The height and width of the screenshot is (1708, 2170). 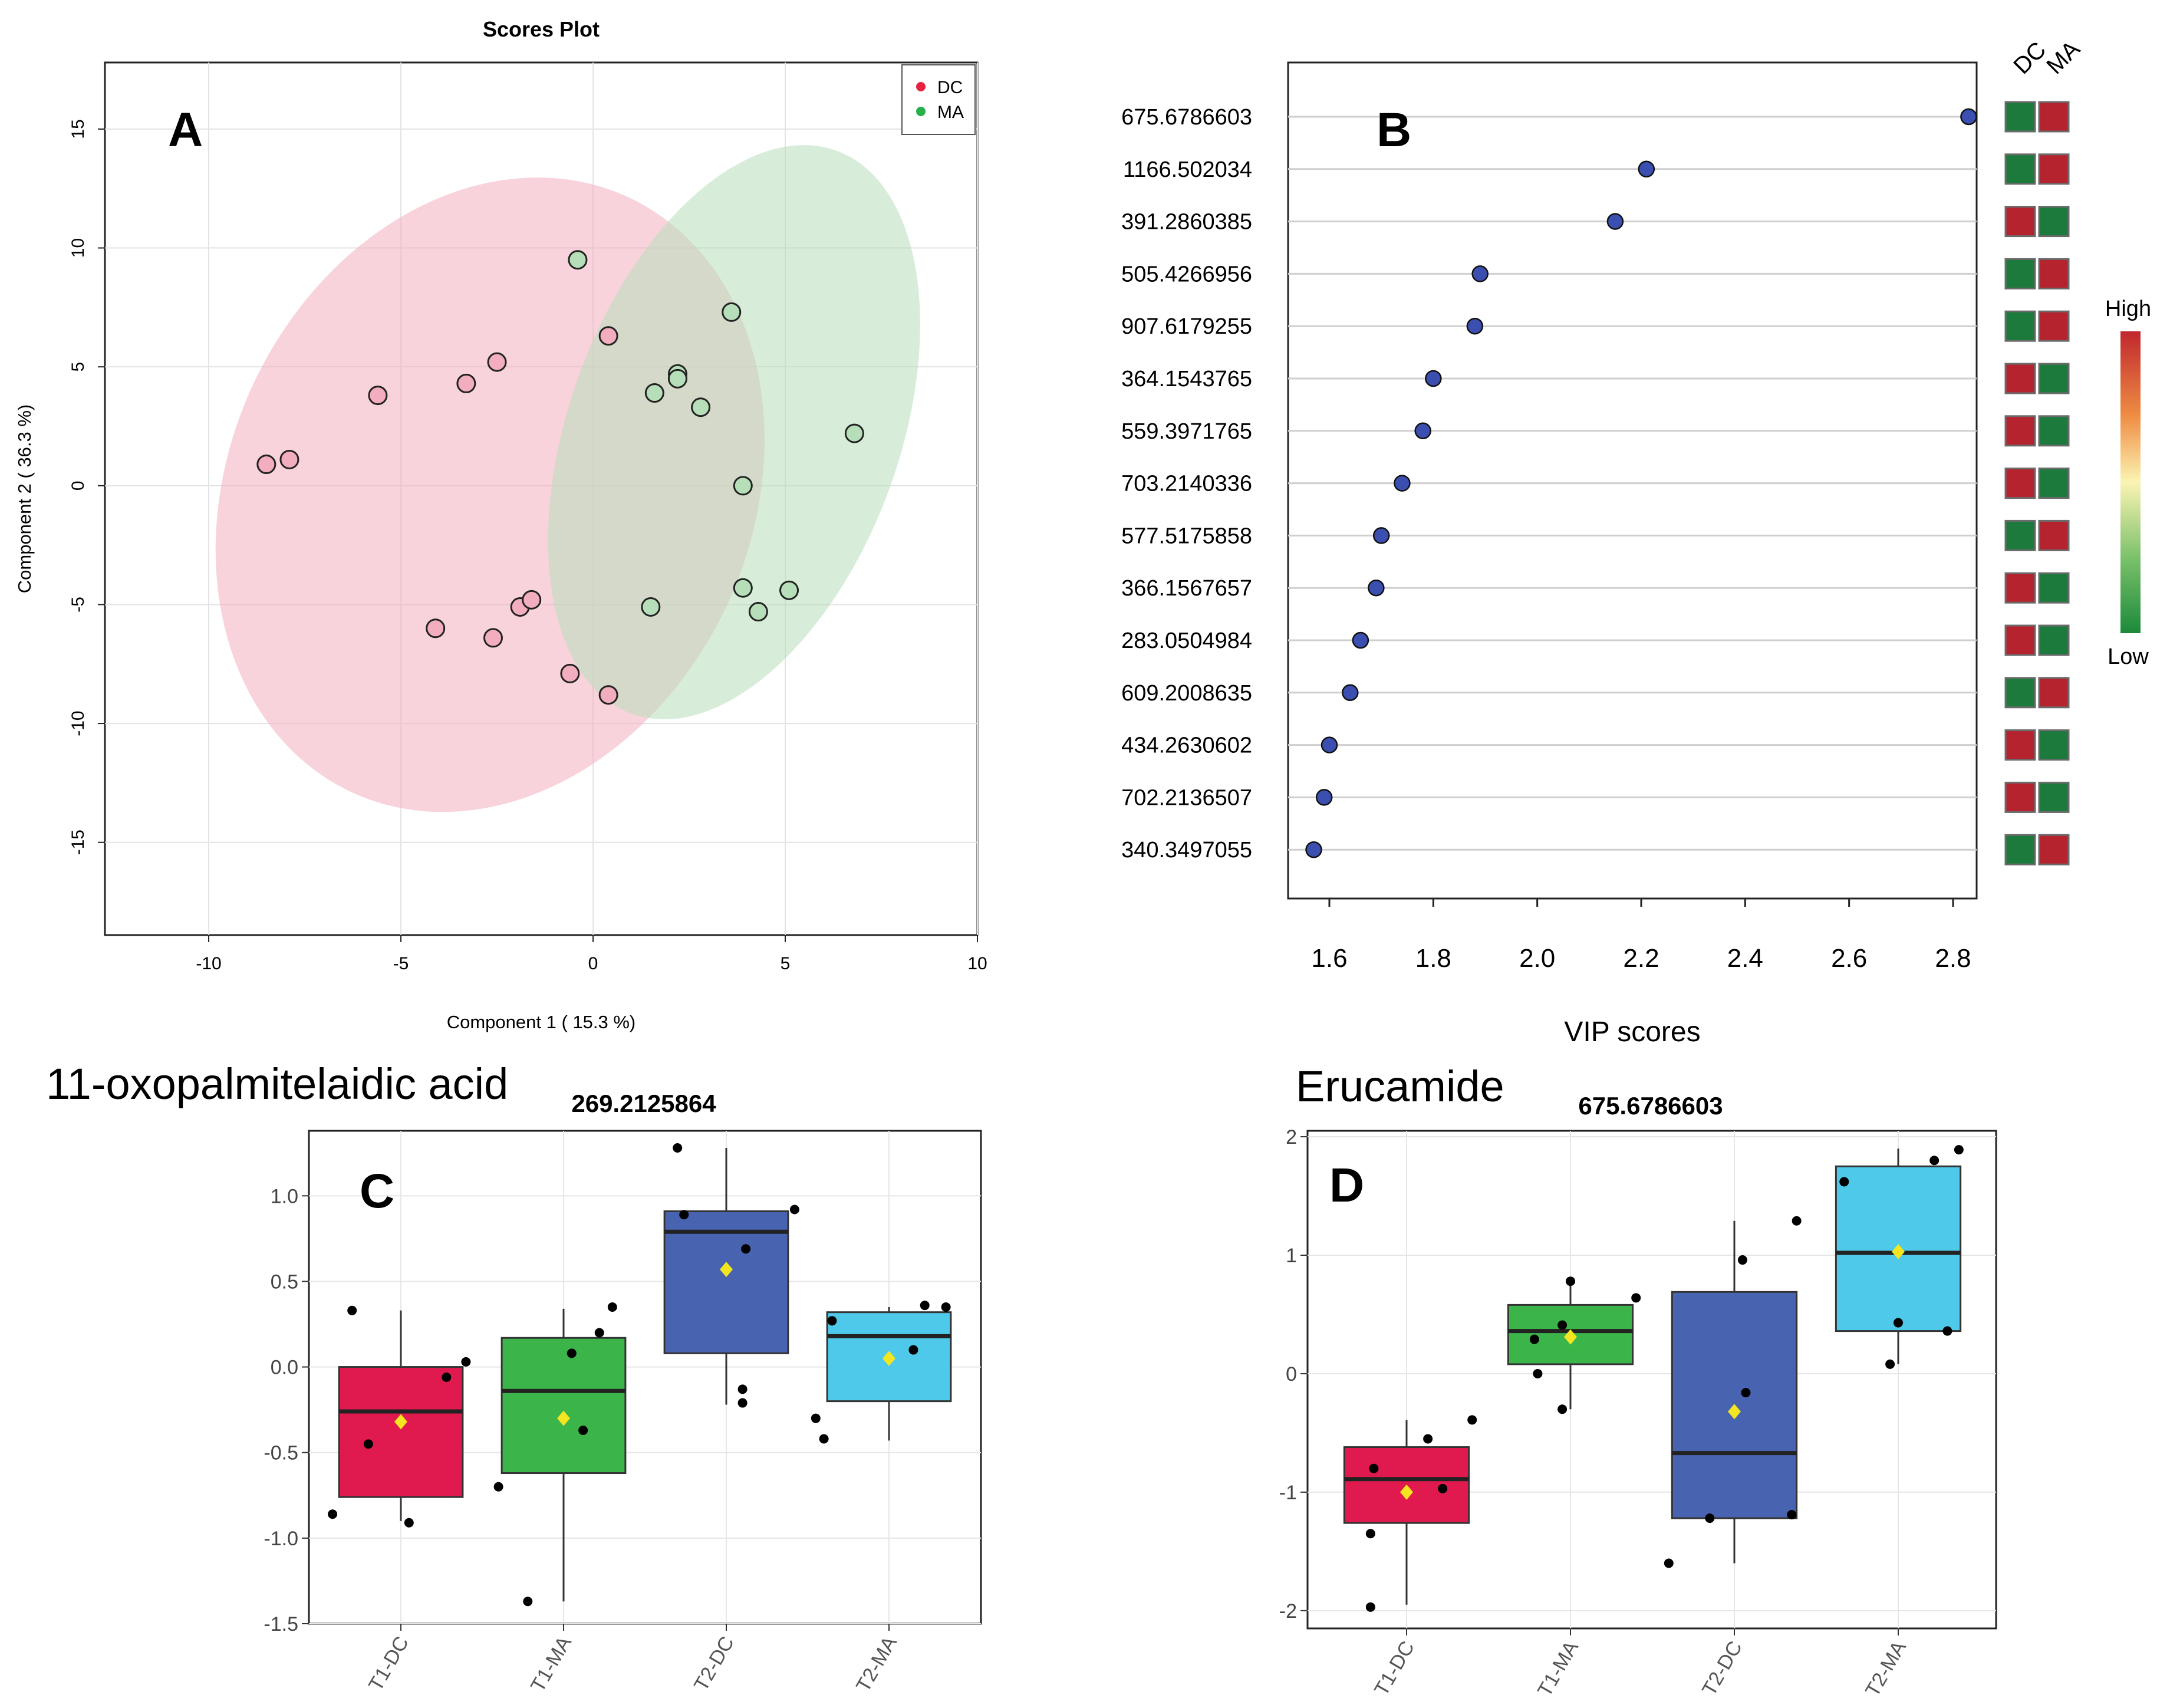 I want to click on panel-a-x-tick-label: -10, so click(x=208, y=963).